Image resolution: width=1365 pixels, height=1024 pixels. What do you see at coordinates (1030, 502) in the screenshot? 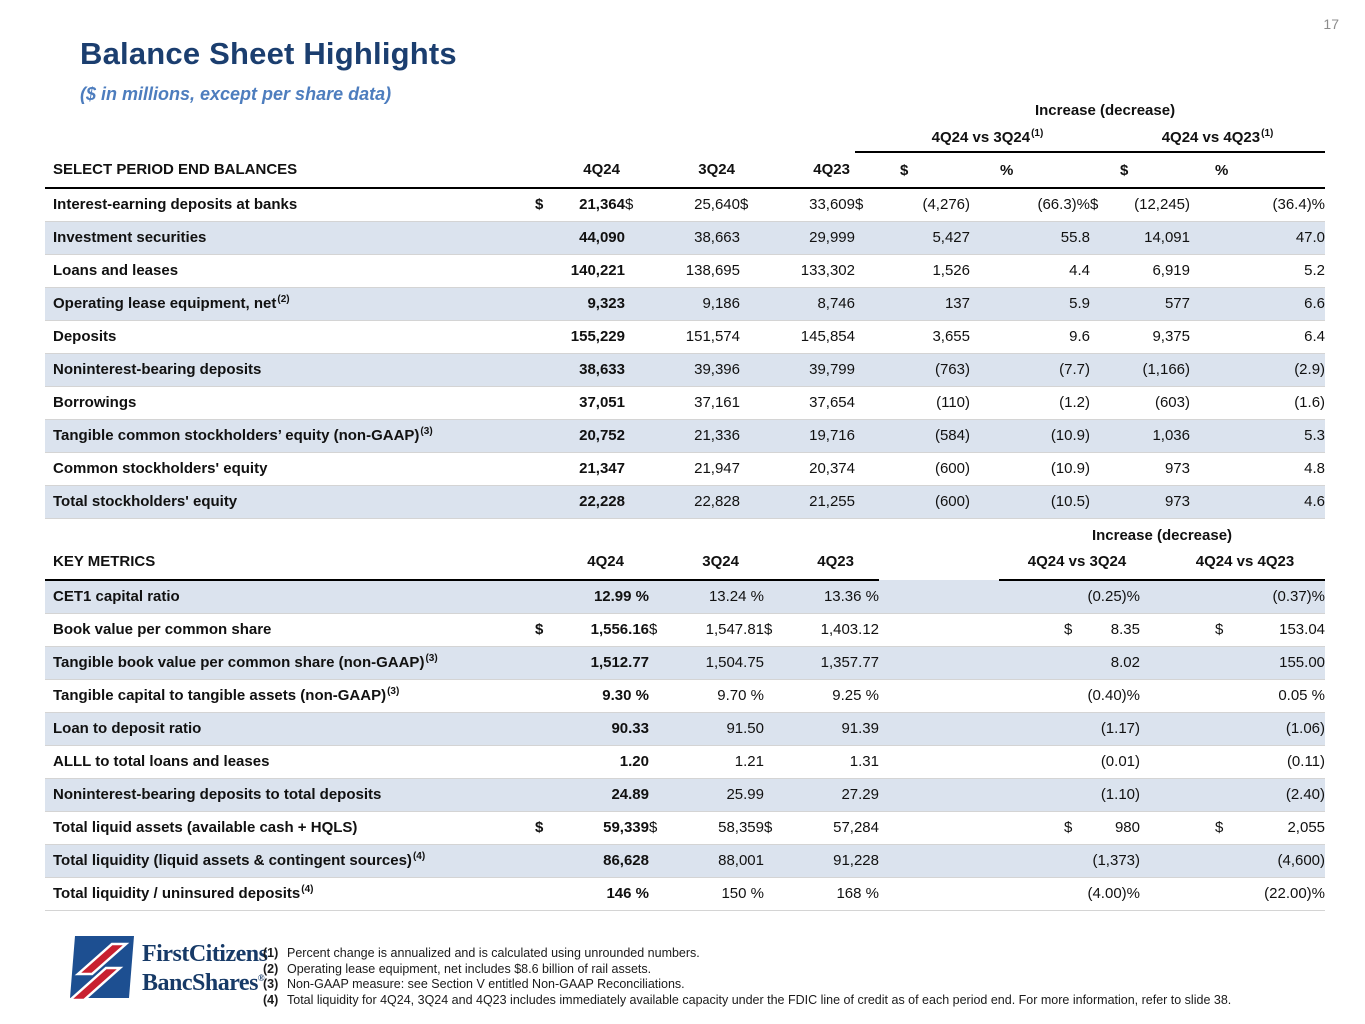
I see `value-chg-q-pct: (10.5)` at bounding box center [1030, 502].